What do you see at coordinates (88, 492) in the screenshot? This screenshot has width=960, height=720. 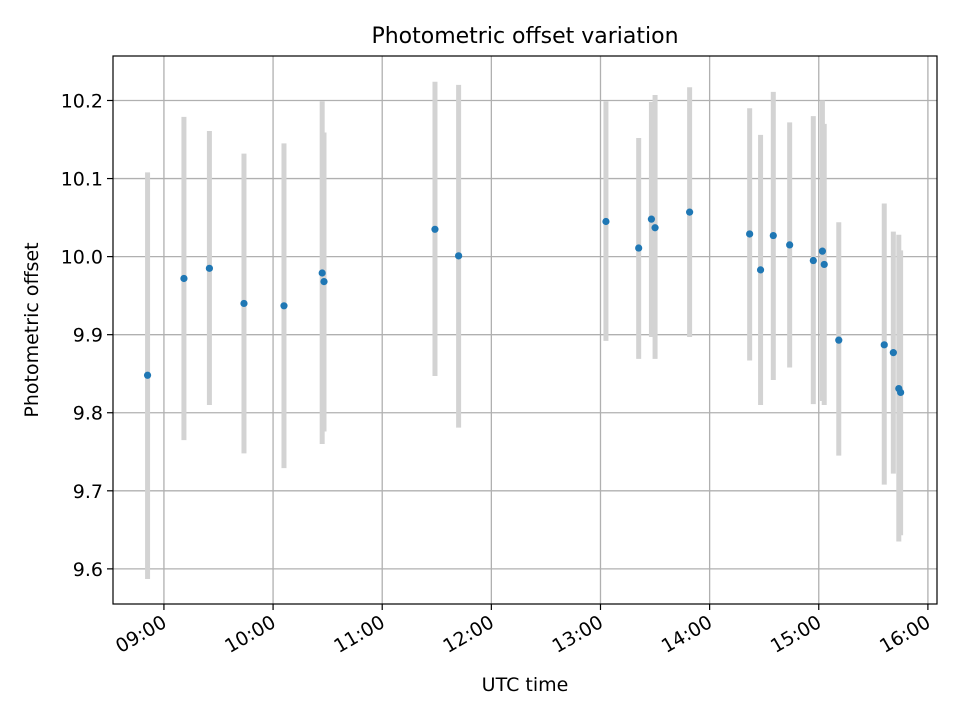 I see `y-tick-label-1: 9.7` at bounding box center [88, 492].